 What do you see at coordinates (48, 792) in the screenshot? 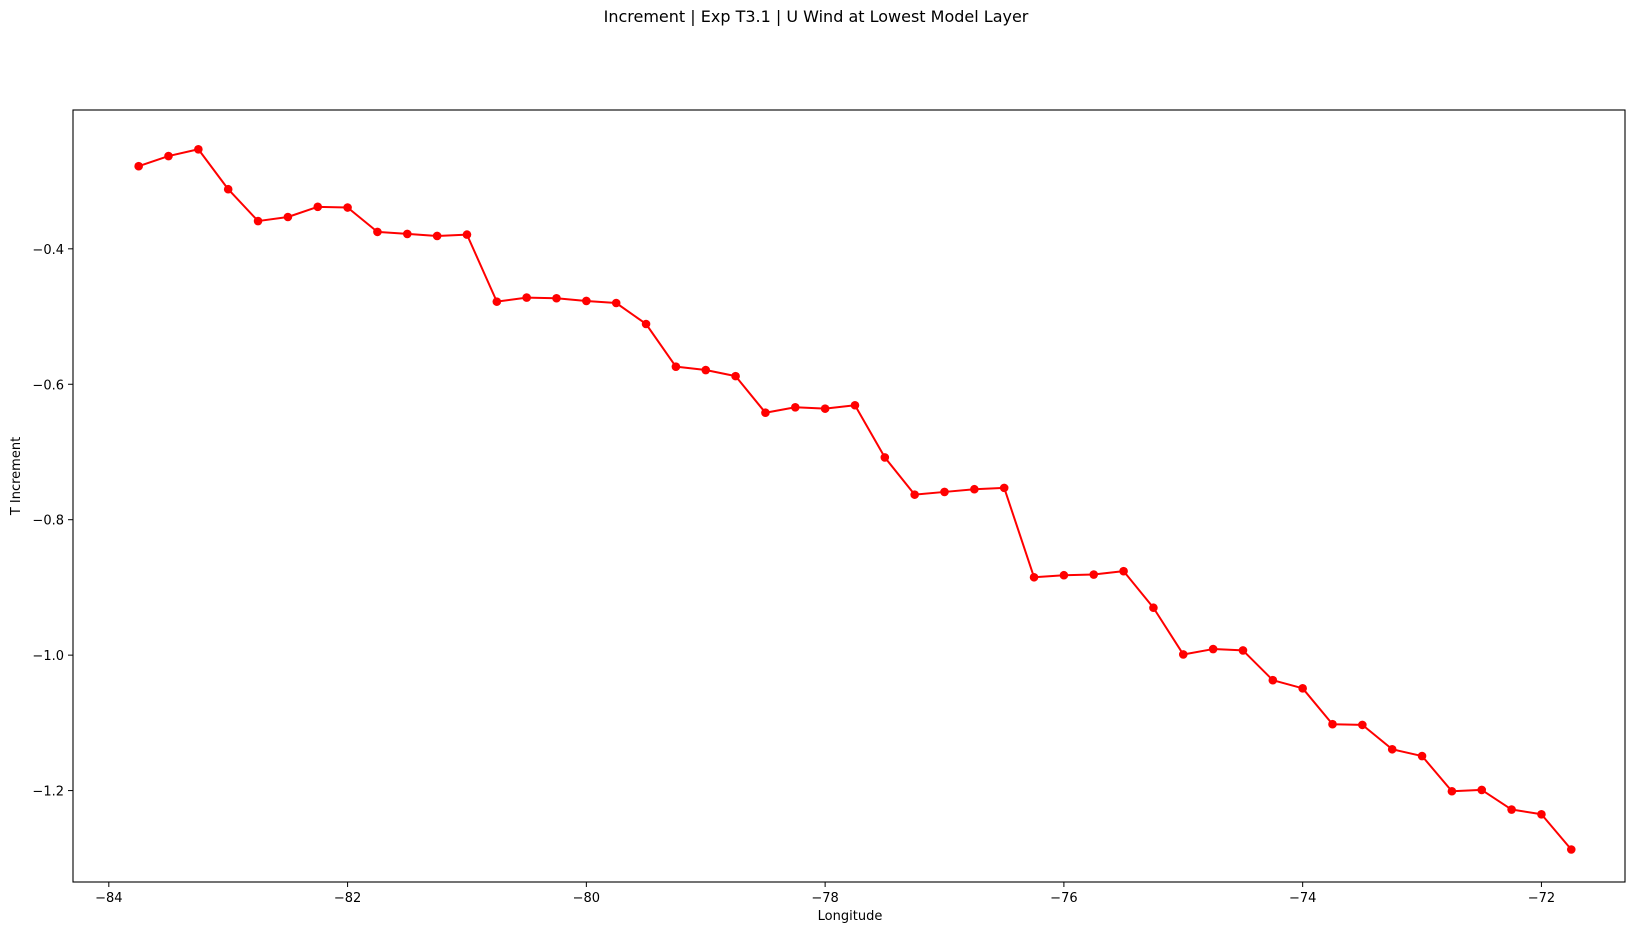
I see `y-tick-label: −1.2` at bounding box center [48, 792].